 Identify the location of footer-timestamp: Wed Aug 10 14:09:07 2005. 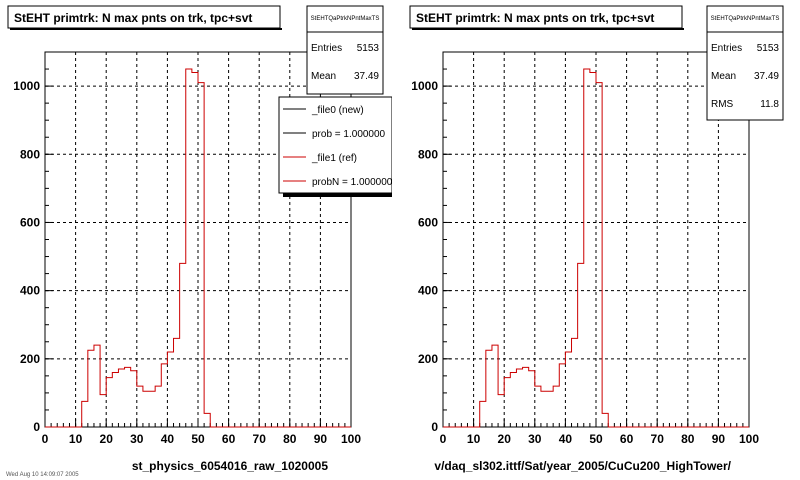
(42, 475).